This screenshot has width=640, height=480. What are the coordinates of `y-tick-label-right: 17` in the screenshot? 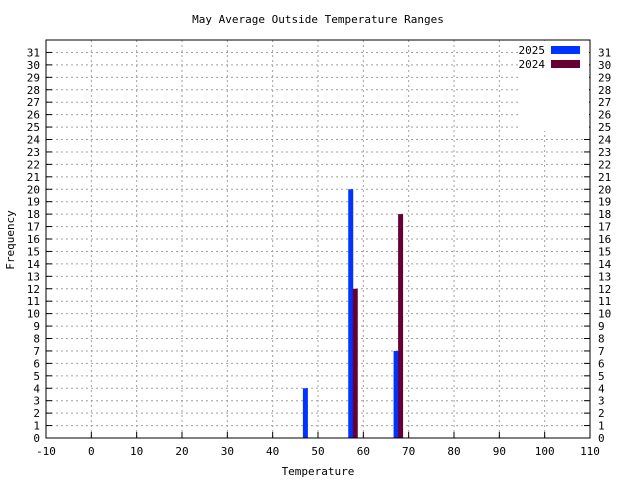 It's located at (604, 227).